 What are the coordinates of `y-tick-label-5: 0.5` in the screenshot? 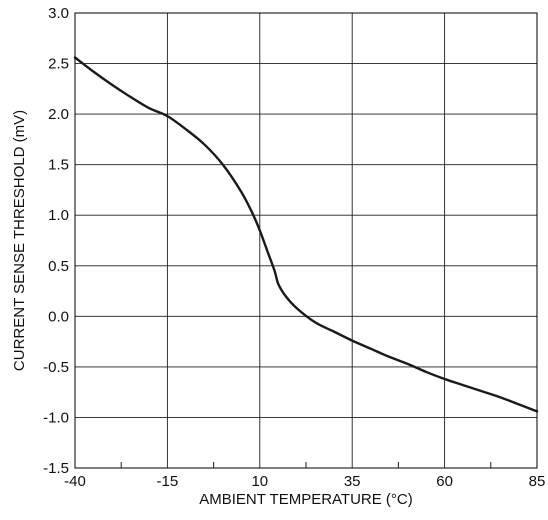 It's located at (58, 266).